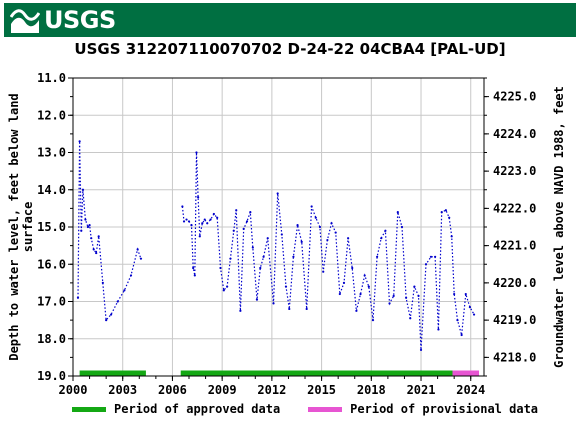 The width and height of the screenshot is (580, 430). Describe the element at coordinates (63, 20) in the screenshot. I see `usgs-logo: USGS` at that location.